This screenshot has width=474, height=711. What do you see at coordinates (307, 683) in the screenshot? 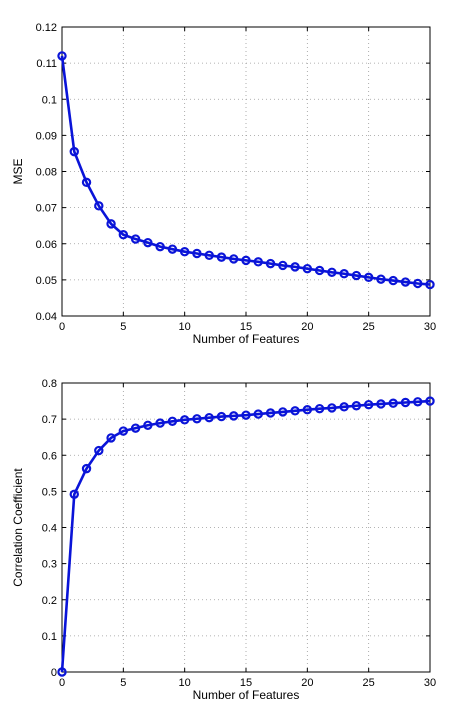
I see `correlation-x-tick-label: 20` at bounding box center [307, 683].